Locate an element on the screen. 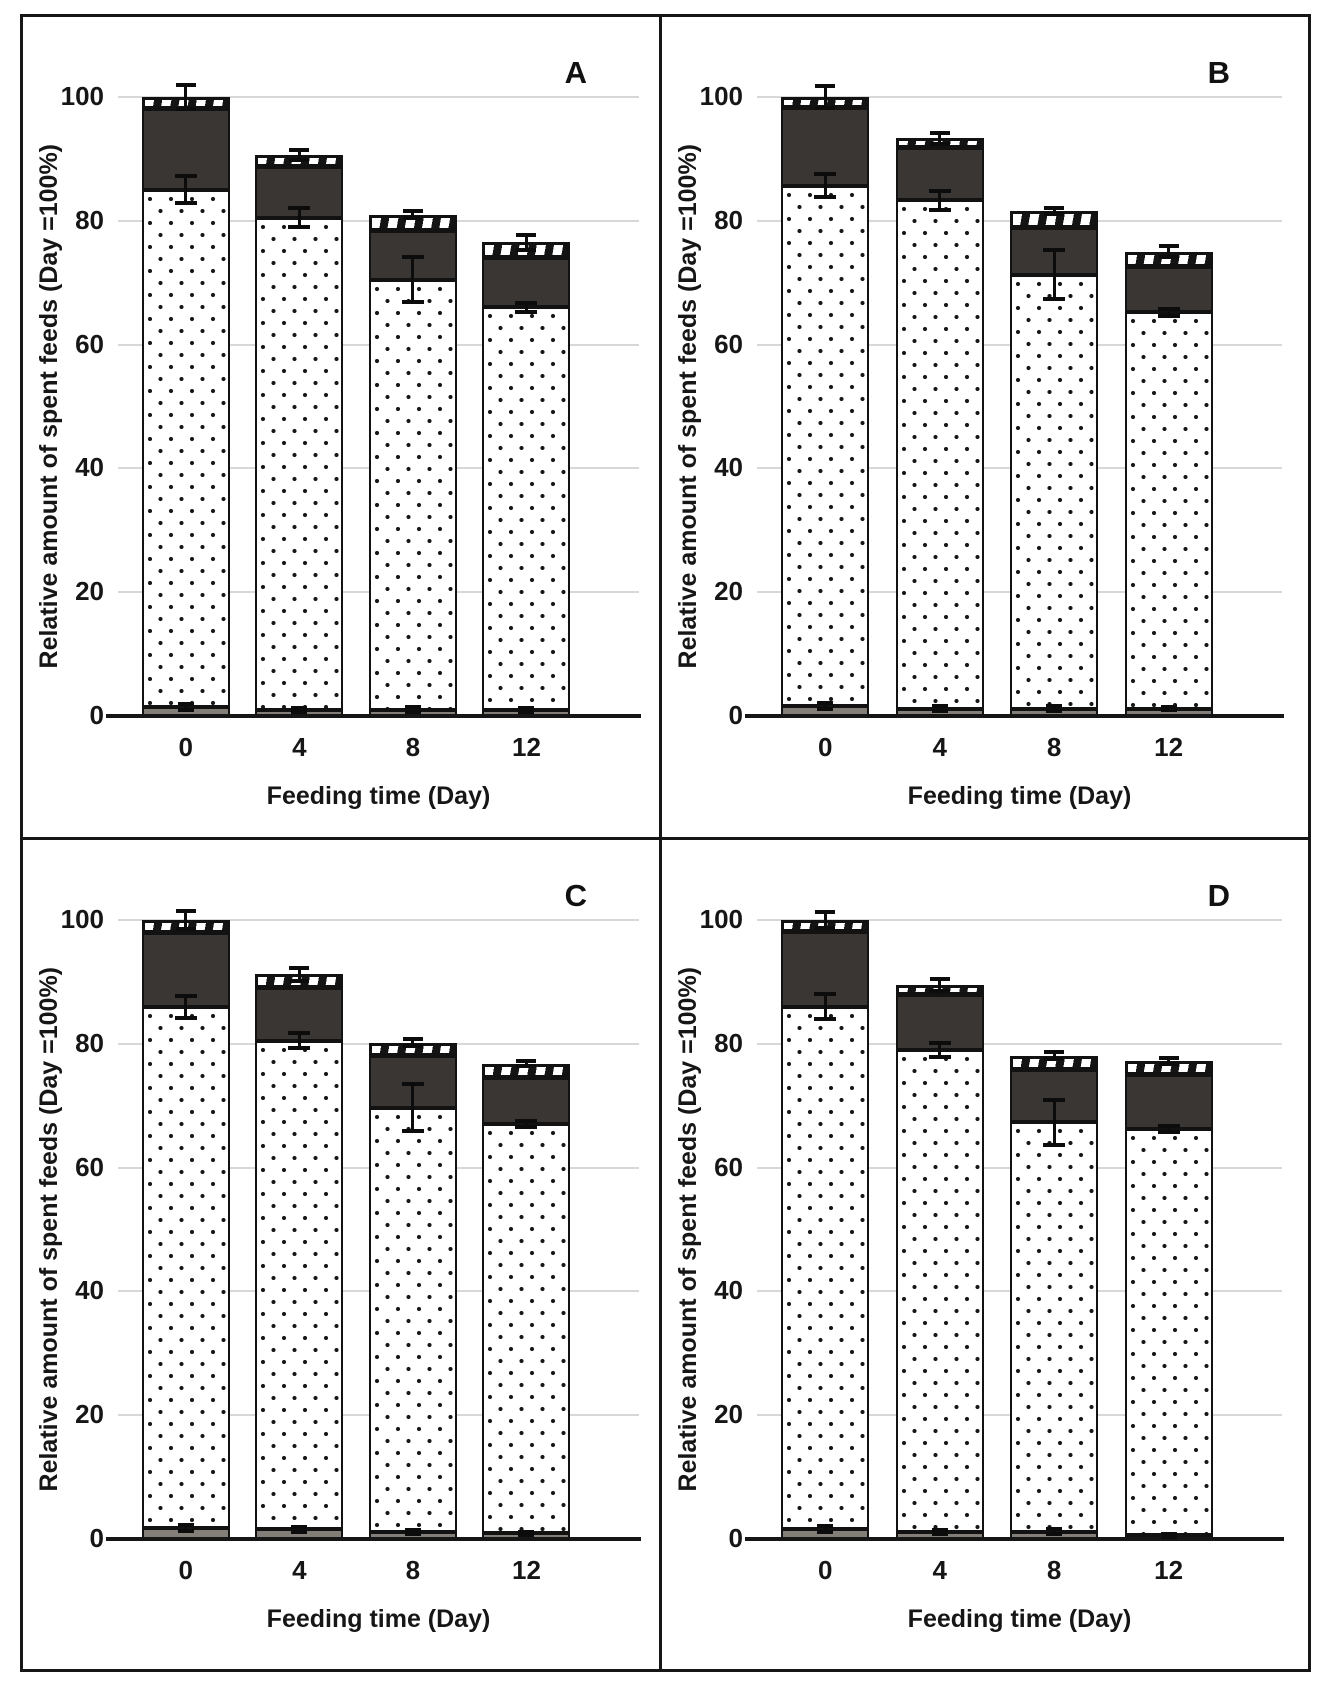  dark-segment is located at coordinates (1168, 290).